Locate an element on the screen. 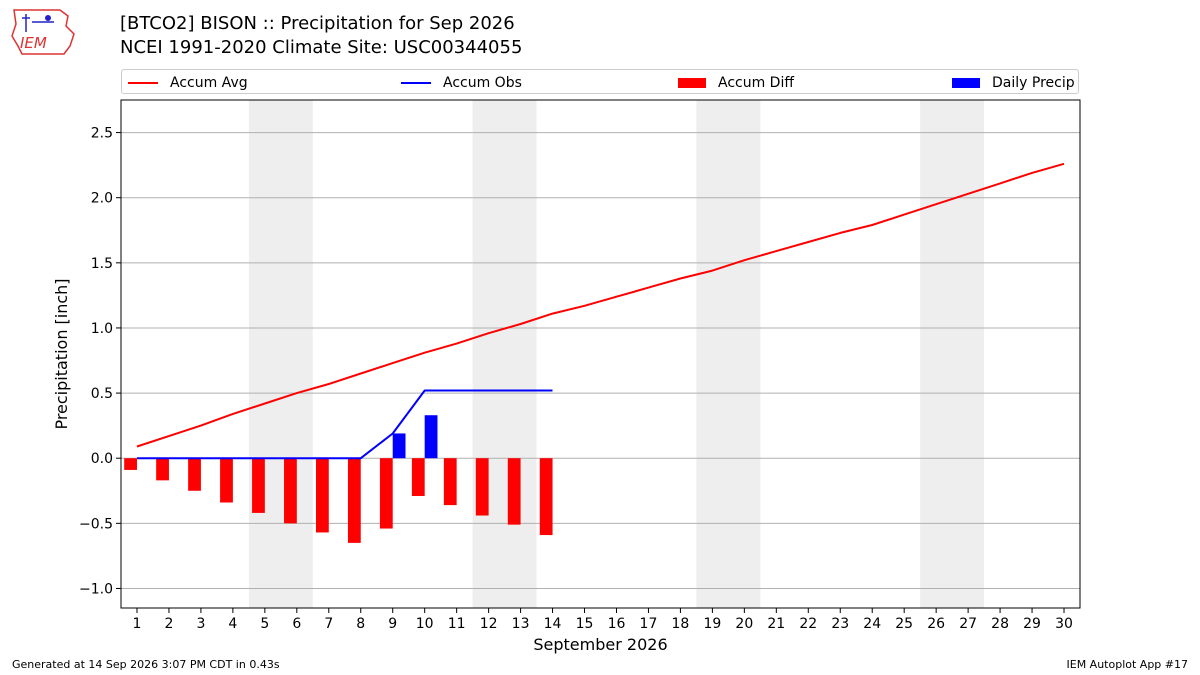 The image size is (1200, 675). iem-logo: IEM is located at coordinates (43, 32).